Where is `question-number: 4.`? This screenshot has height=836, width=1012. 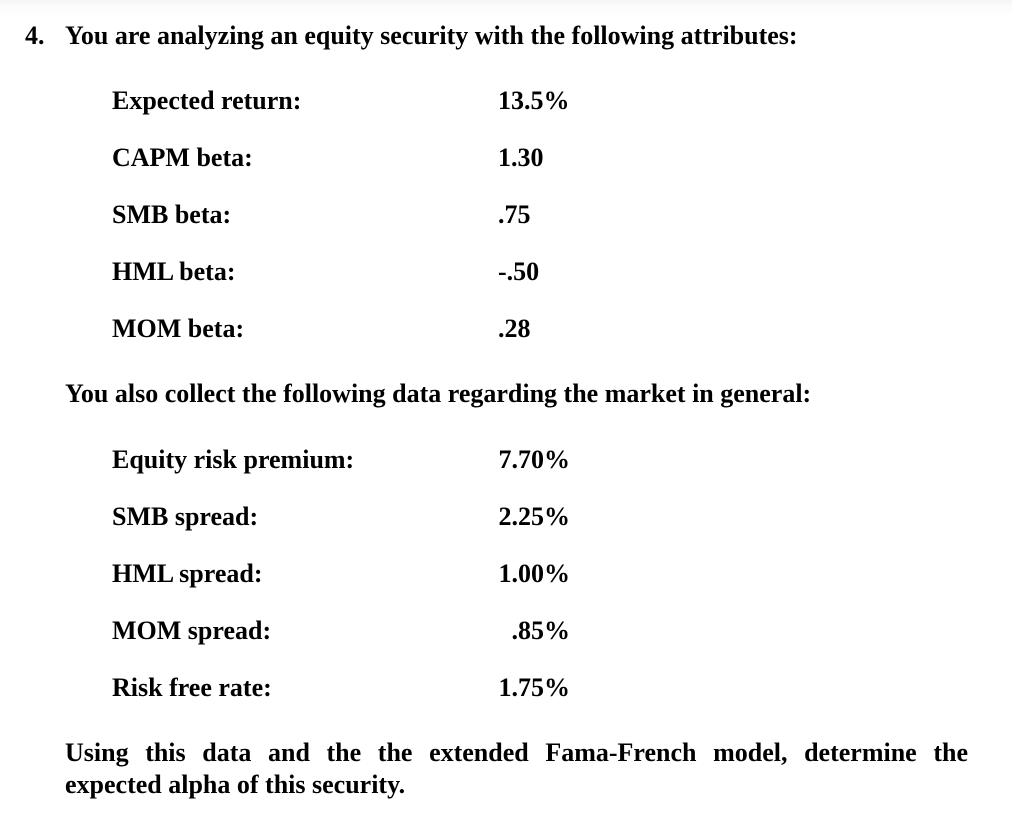 question-number: 4. is located at coordinates (35, 35).